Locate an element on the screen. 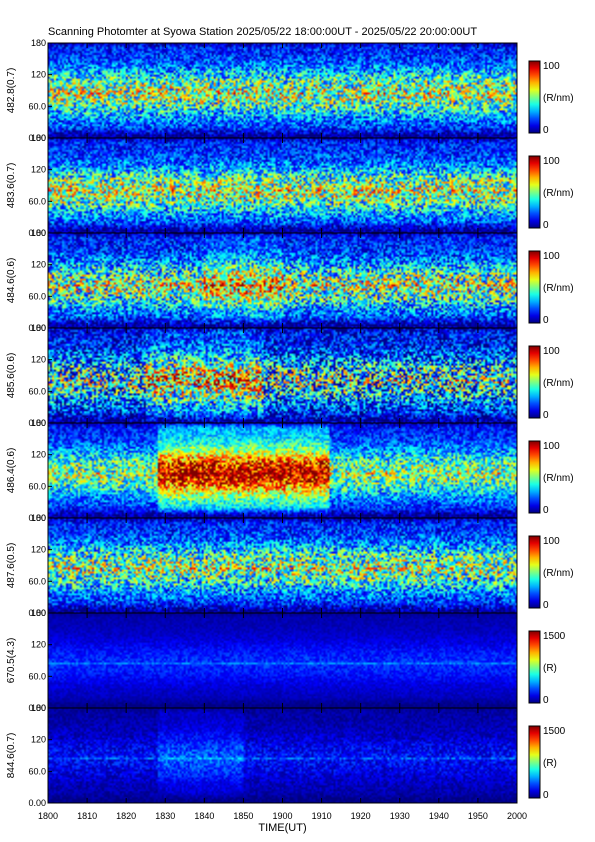  x-tick-label: 1930 is located at coordinates (400, 816).